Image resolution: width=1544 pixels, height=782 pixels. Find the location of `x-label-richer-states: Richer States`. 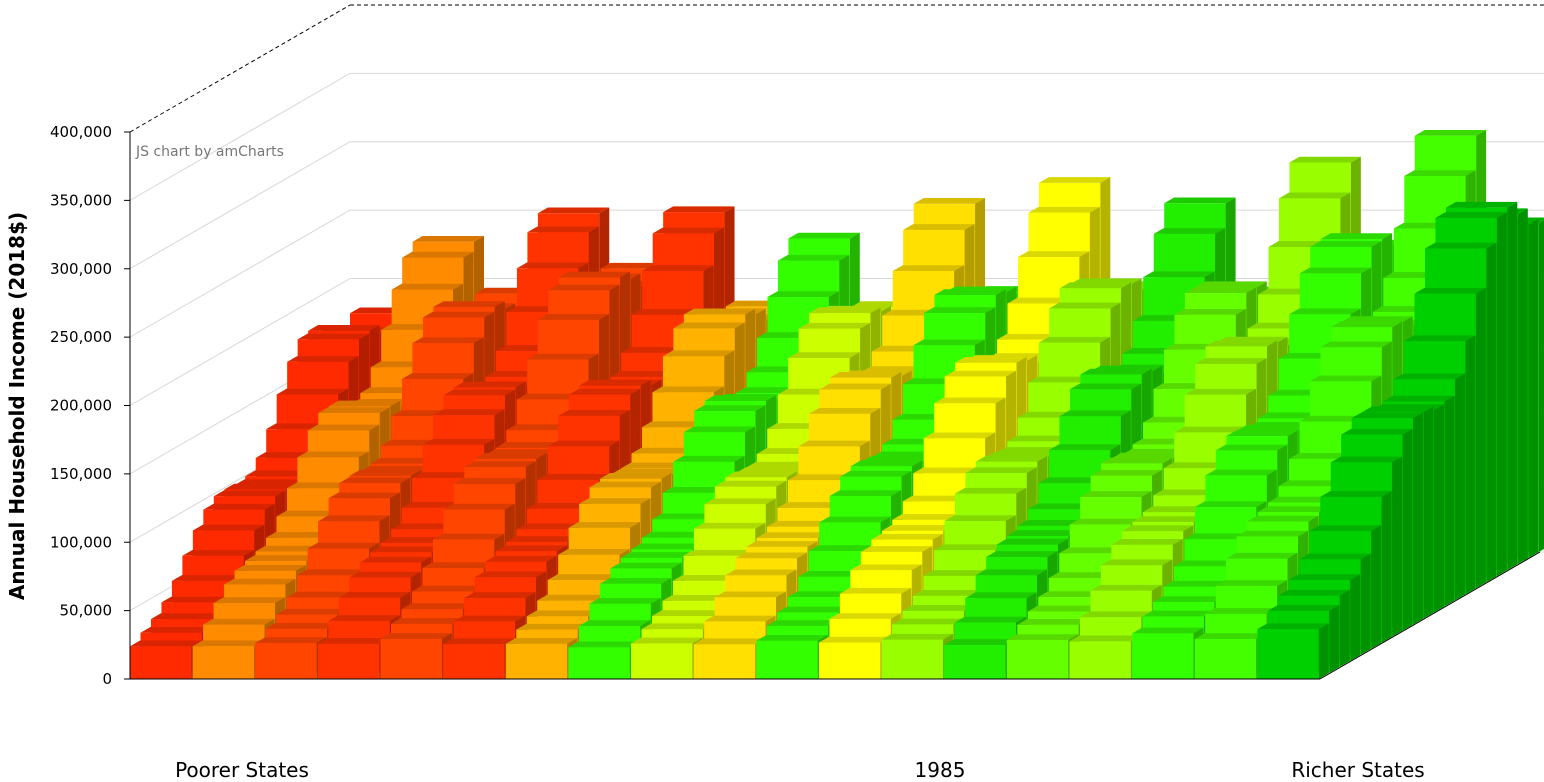

x-label-richer-states: Richer States is located at coordinates (1357, 770).